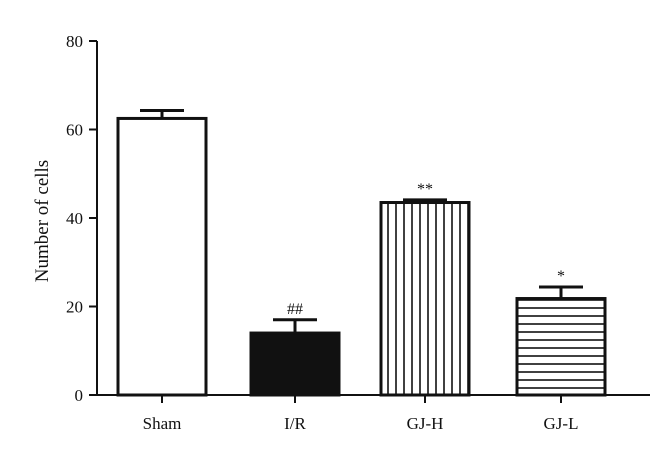 The width and height of the screenshot is (660, 466). Describe the element at coordinates (295, 423) in the screenshot. I see `x-tick-label: I/R` at that location.